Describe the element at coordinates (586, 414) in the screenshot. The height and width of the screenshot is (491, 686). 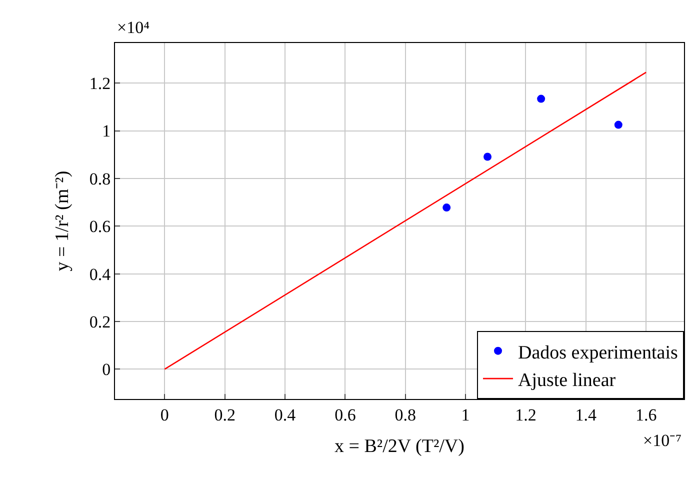
I see `x-tick-label: 1.4` at that location.